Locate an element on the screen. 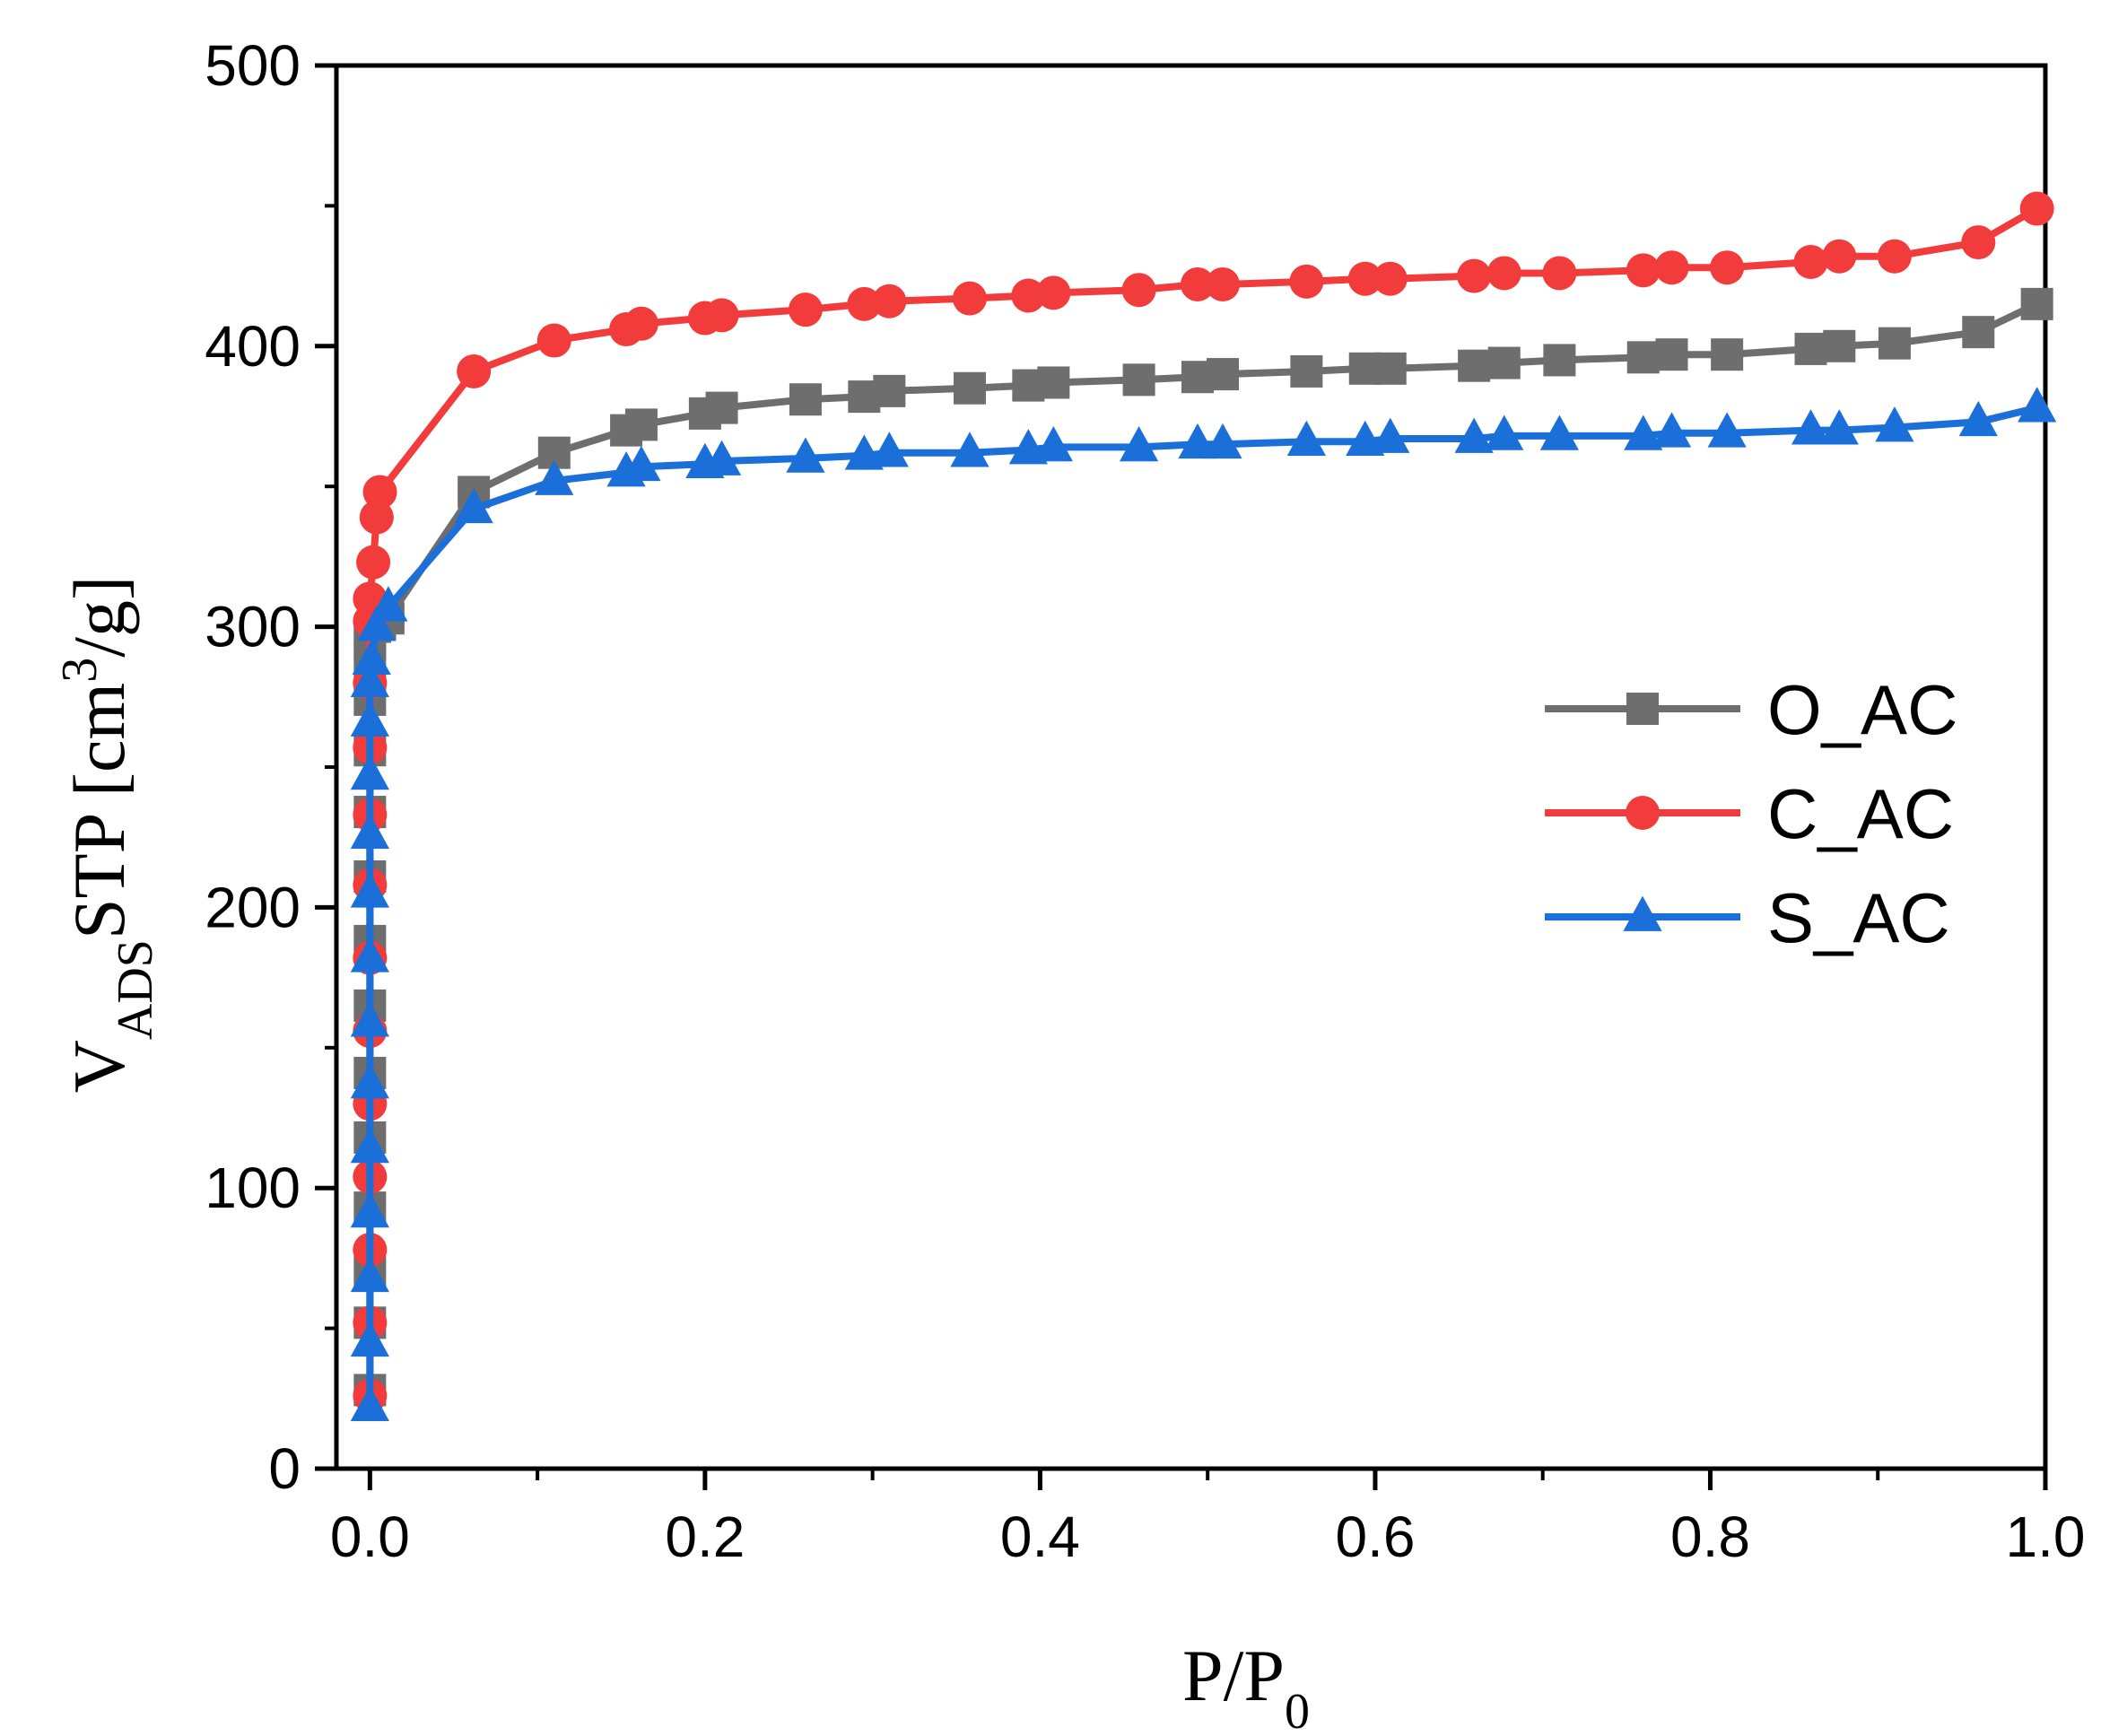 The height and width of the screenshot is (1736, 2127). legend: O_AC C_AC S_AC is located at coordinates (1751, 814).